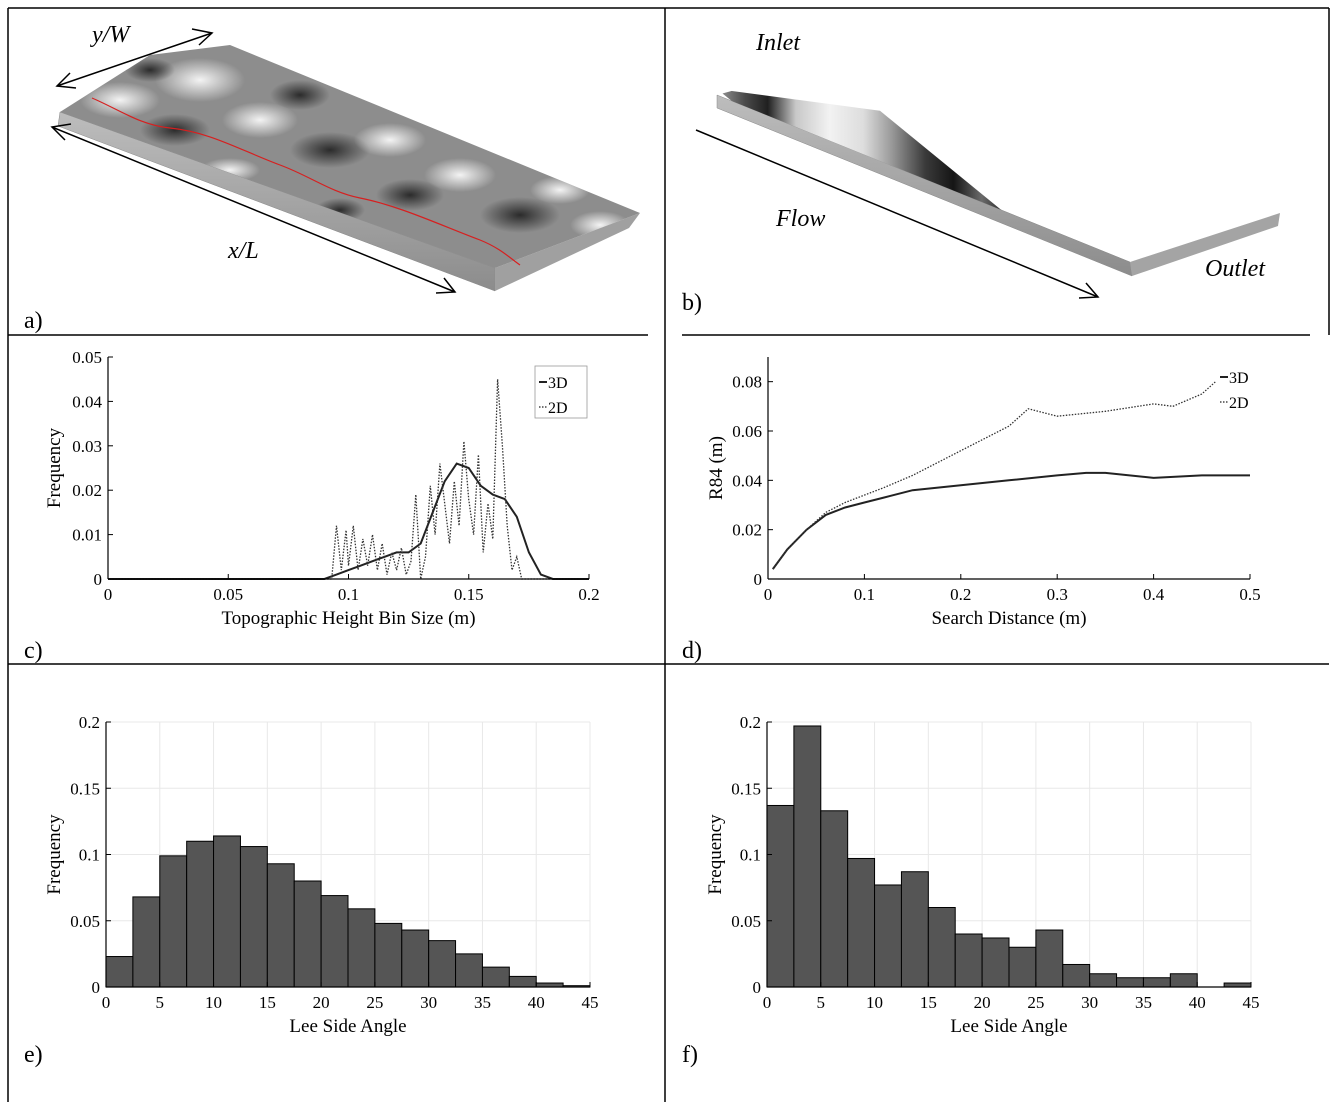 The image size is (1330, 1102). What do you see at coordinates (202, 37) in the screenshot?
I see `arrow-y-head-right` at bounding box center [202, 37].